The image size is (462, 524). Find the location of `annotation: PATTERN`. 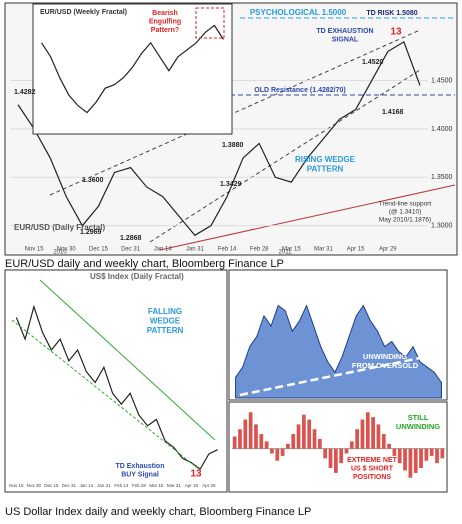

annotation: PATTERN is located at coordinates (165, 330).